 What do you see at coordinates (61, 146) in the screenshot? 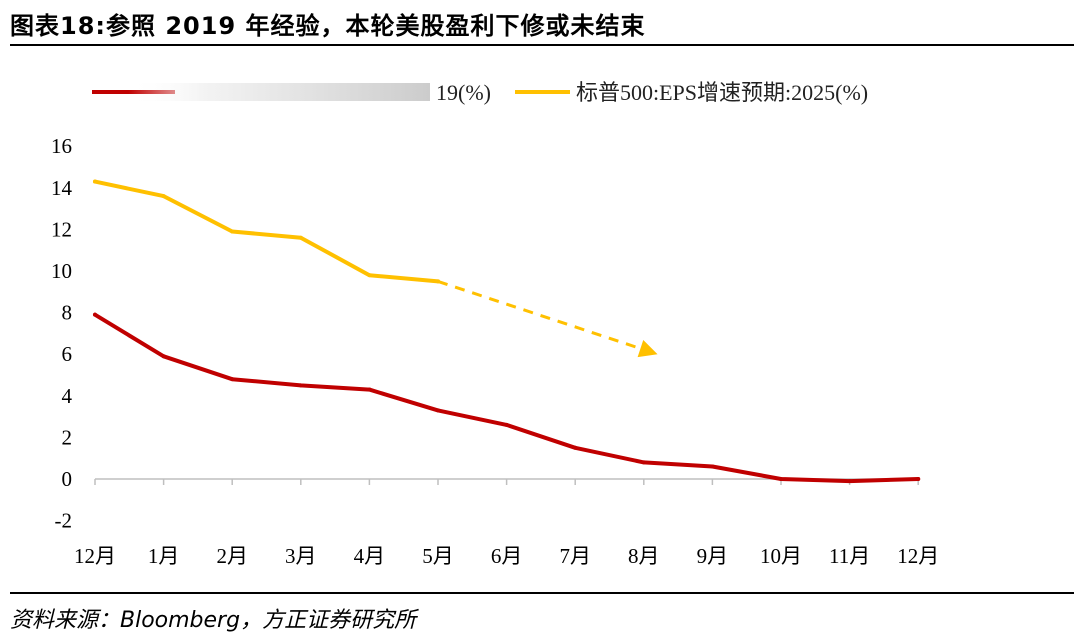
I see `y-tick-label: 16` at bounding box center [61, 146].